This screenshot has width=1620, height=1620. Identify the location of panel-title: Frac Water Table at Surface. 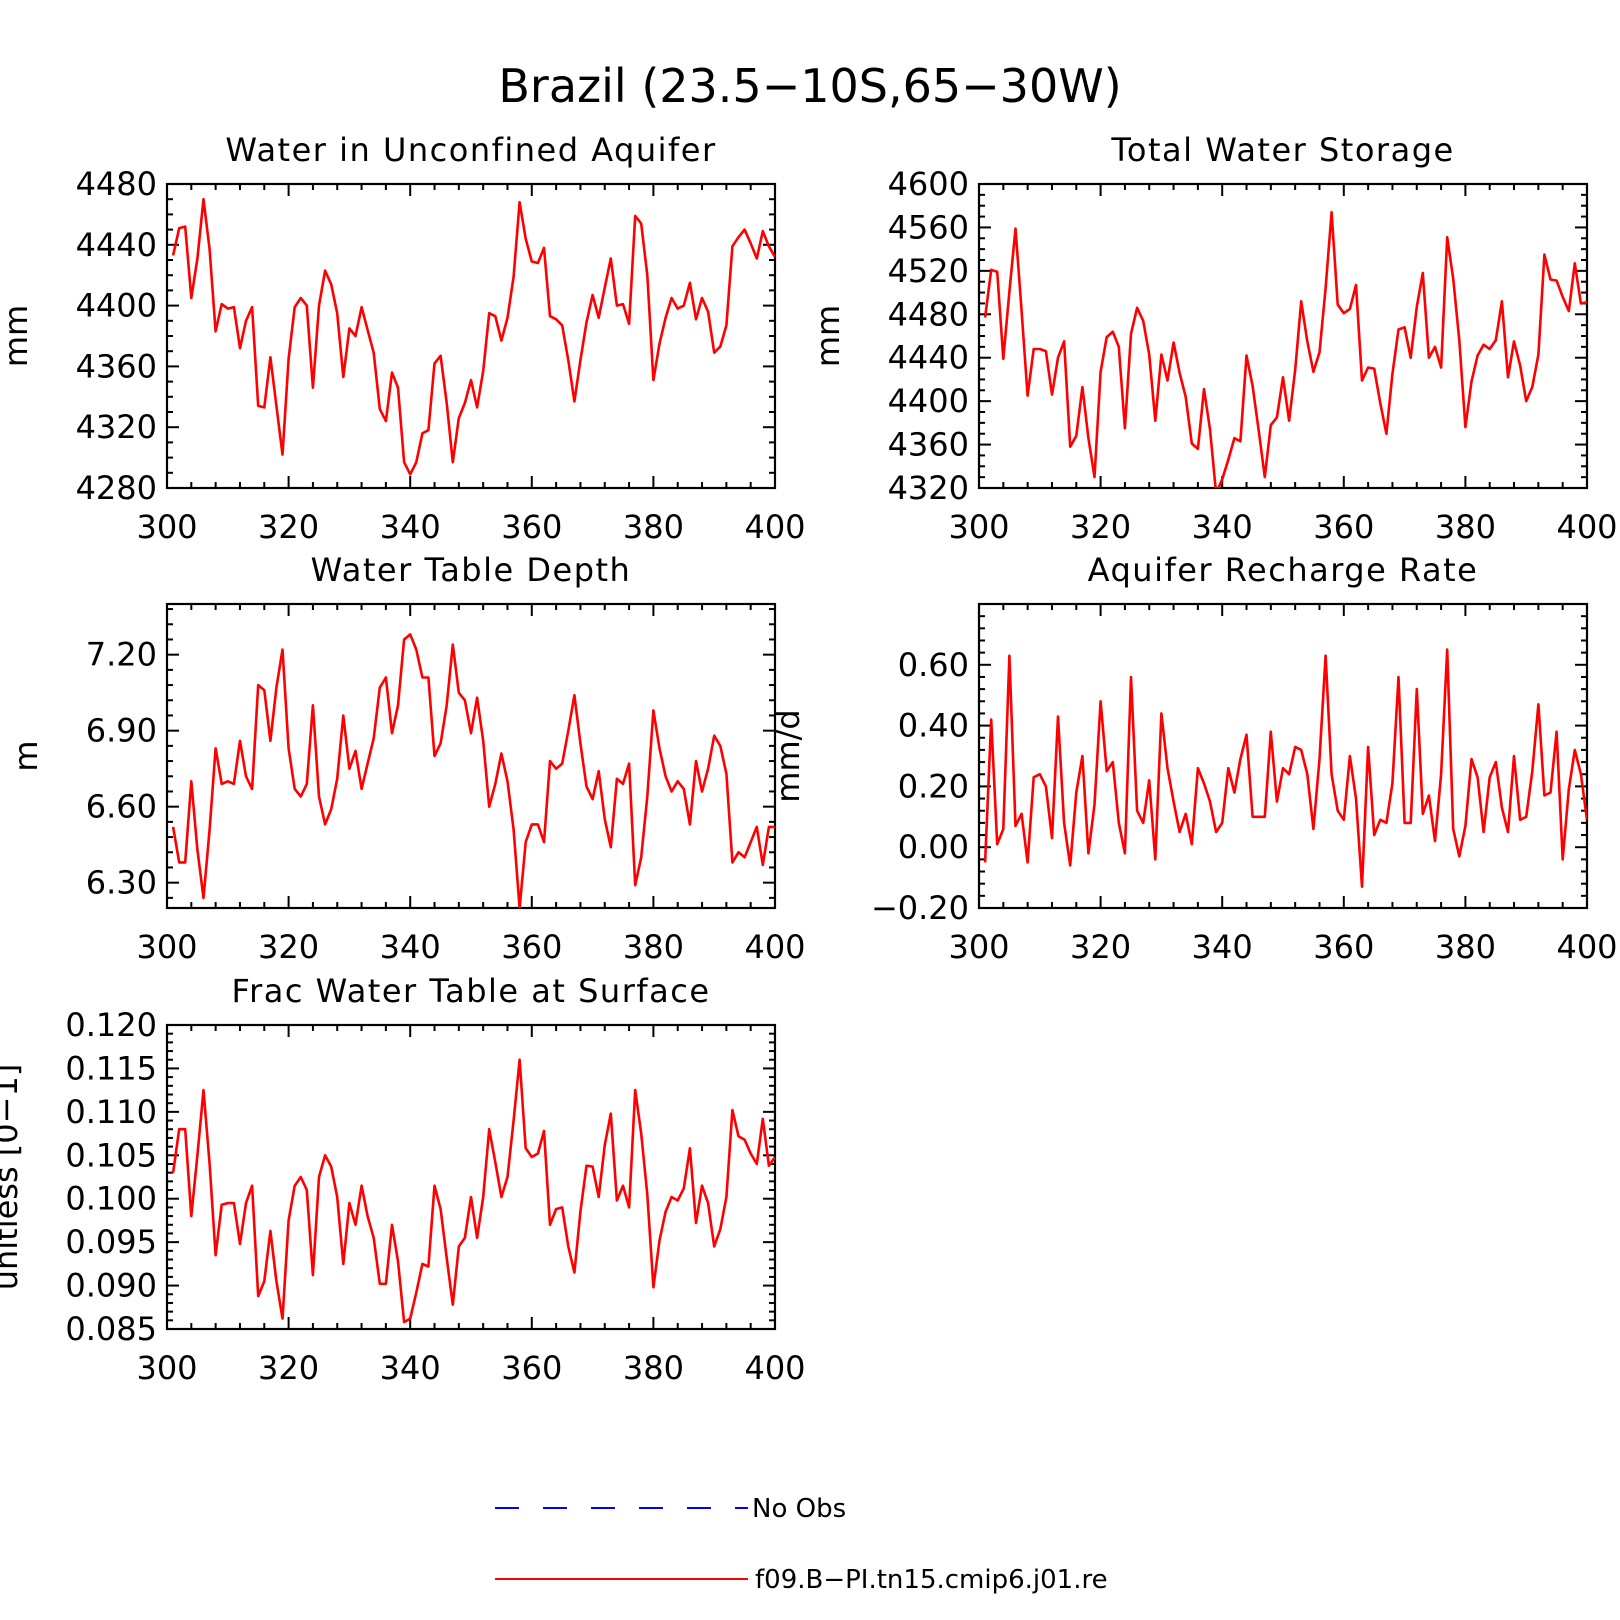
(470, 991).